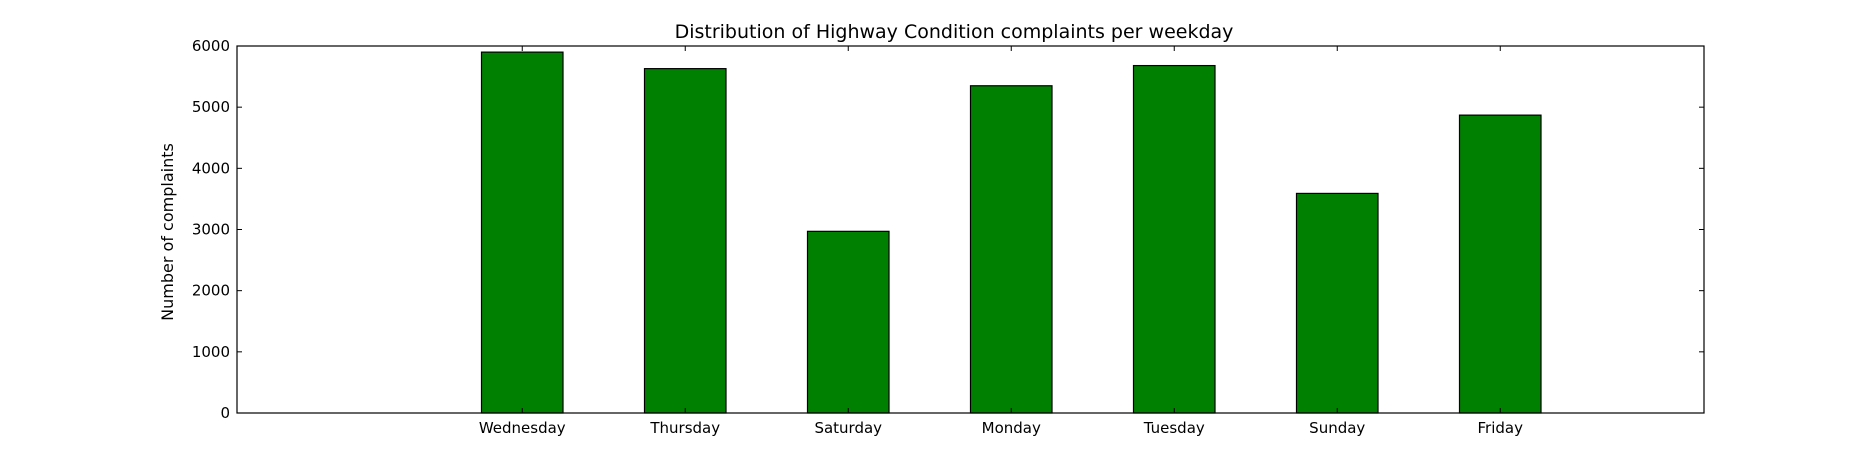 The height and width of the screenshot is (450, 1850). I want to click on y-tick-label: 3000, so click(211, 230).